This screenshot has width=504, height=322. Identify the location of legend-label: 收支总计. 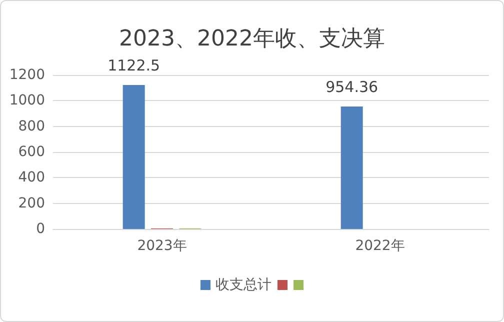
(244, 285).